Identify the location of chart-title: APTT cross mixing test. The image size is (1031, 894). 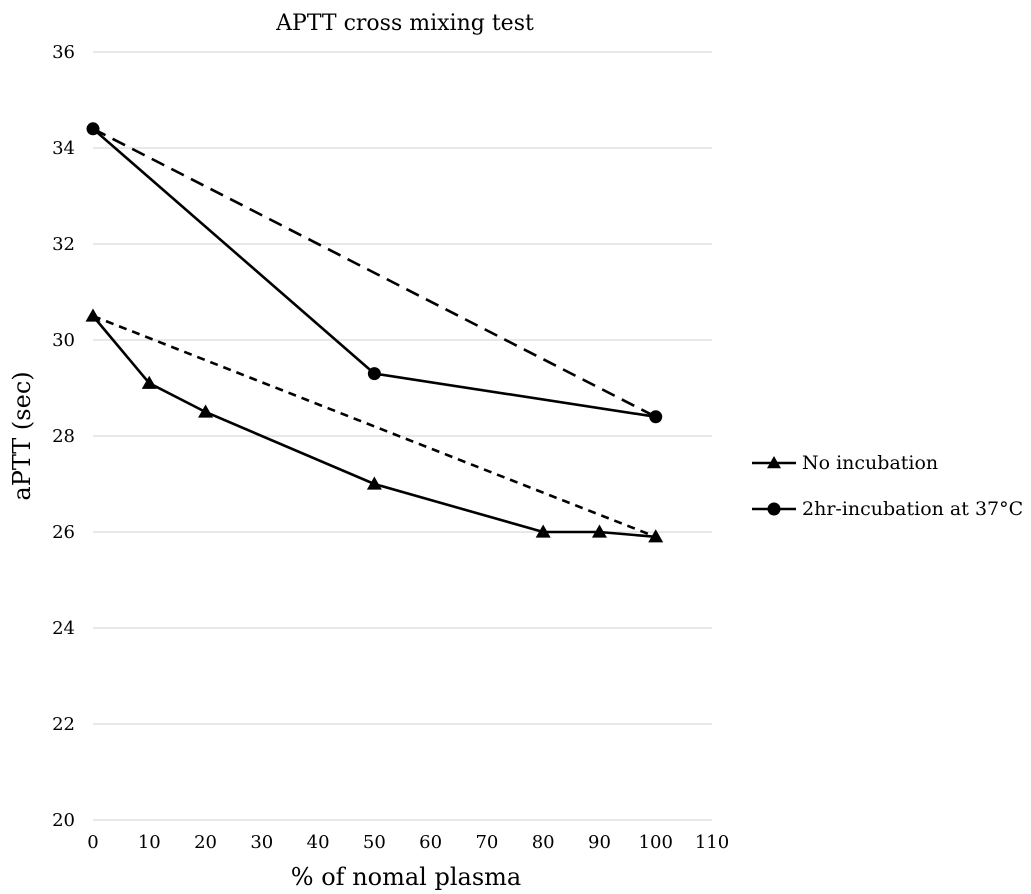
(404, 23).